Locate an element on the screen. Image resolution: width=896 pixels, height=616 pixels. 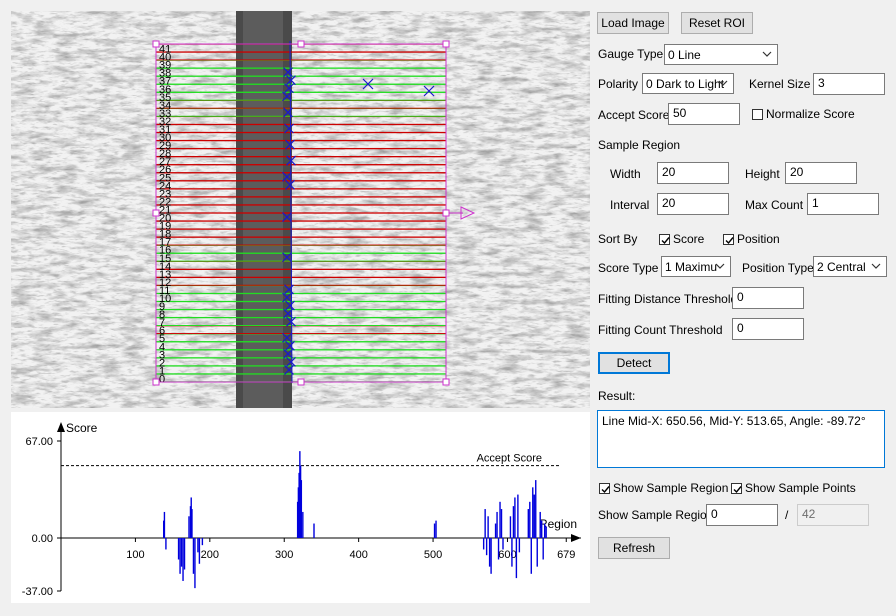
region-index-label: 32 is located at coordinates (165, 122).